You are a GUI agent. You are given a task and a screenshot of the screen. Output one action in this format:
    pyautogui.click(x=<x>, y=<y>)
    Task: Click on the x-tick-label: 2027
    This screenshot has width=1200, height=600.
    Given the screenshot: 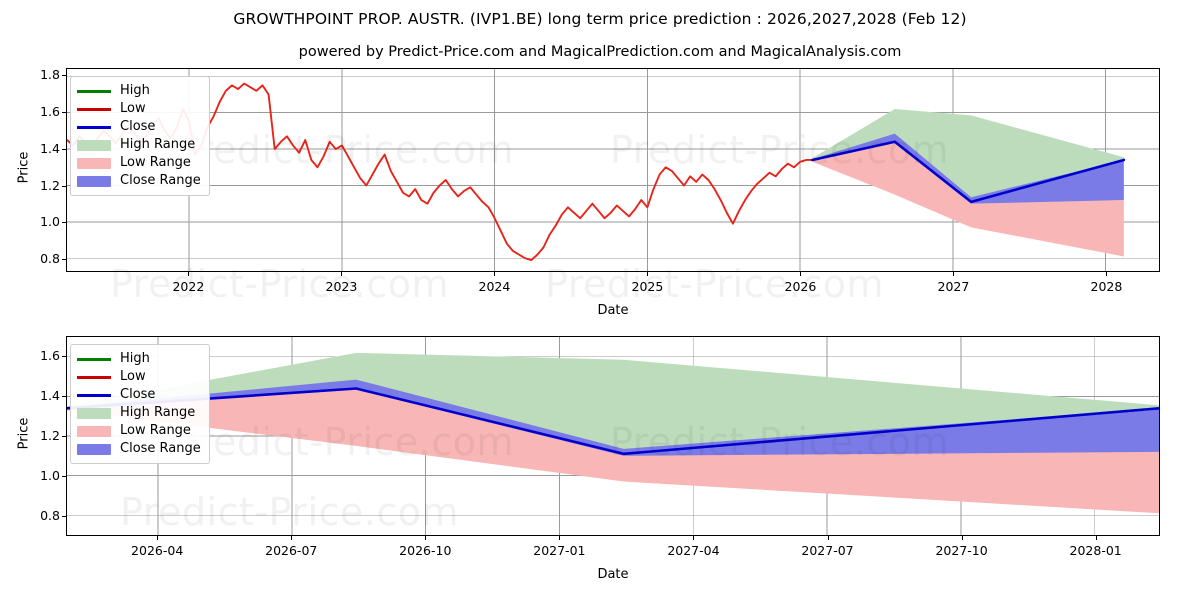 What is the action you would take?
    pyautogui.click(x=953, y=286)
    